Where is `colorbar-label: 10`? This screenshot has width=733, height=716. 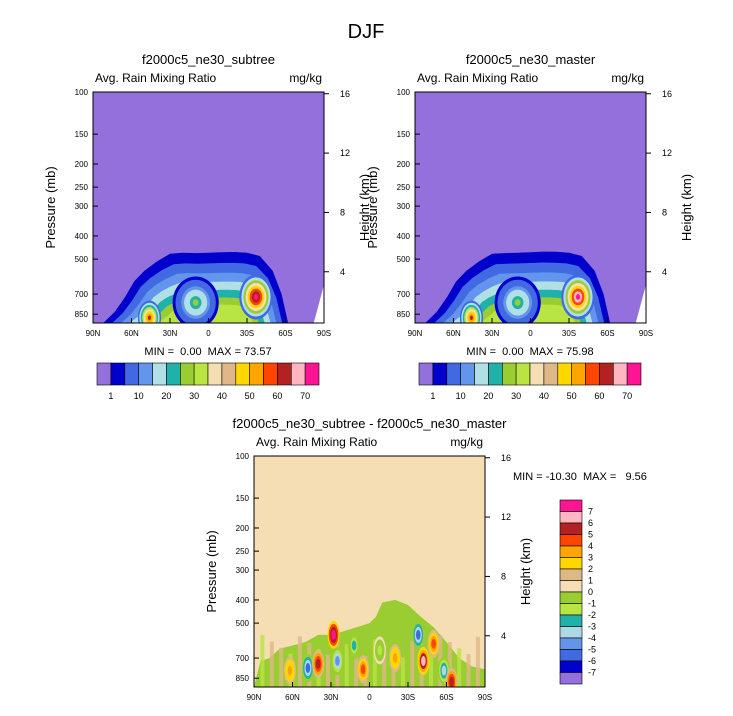 colorbar-label: 10 is located at coordinates (461, 396).